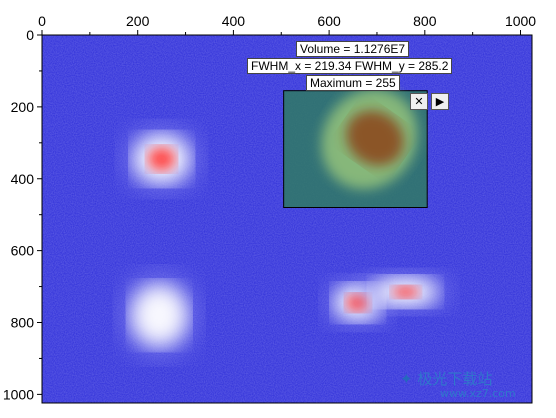 The image size is (556, 418). Describe the element at coordinates (425, 21) in the screenshot. I see `x-tick-label: 800` at that location.